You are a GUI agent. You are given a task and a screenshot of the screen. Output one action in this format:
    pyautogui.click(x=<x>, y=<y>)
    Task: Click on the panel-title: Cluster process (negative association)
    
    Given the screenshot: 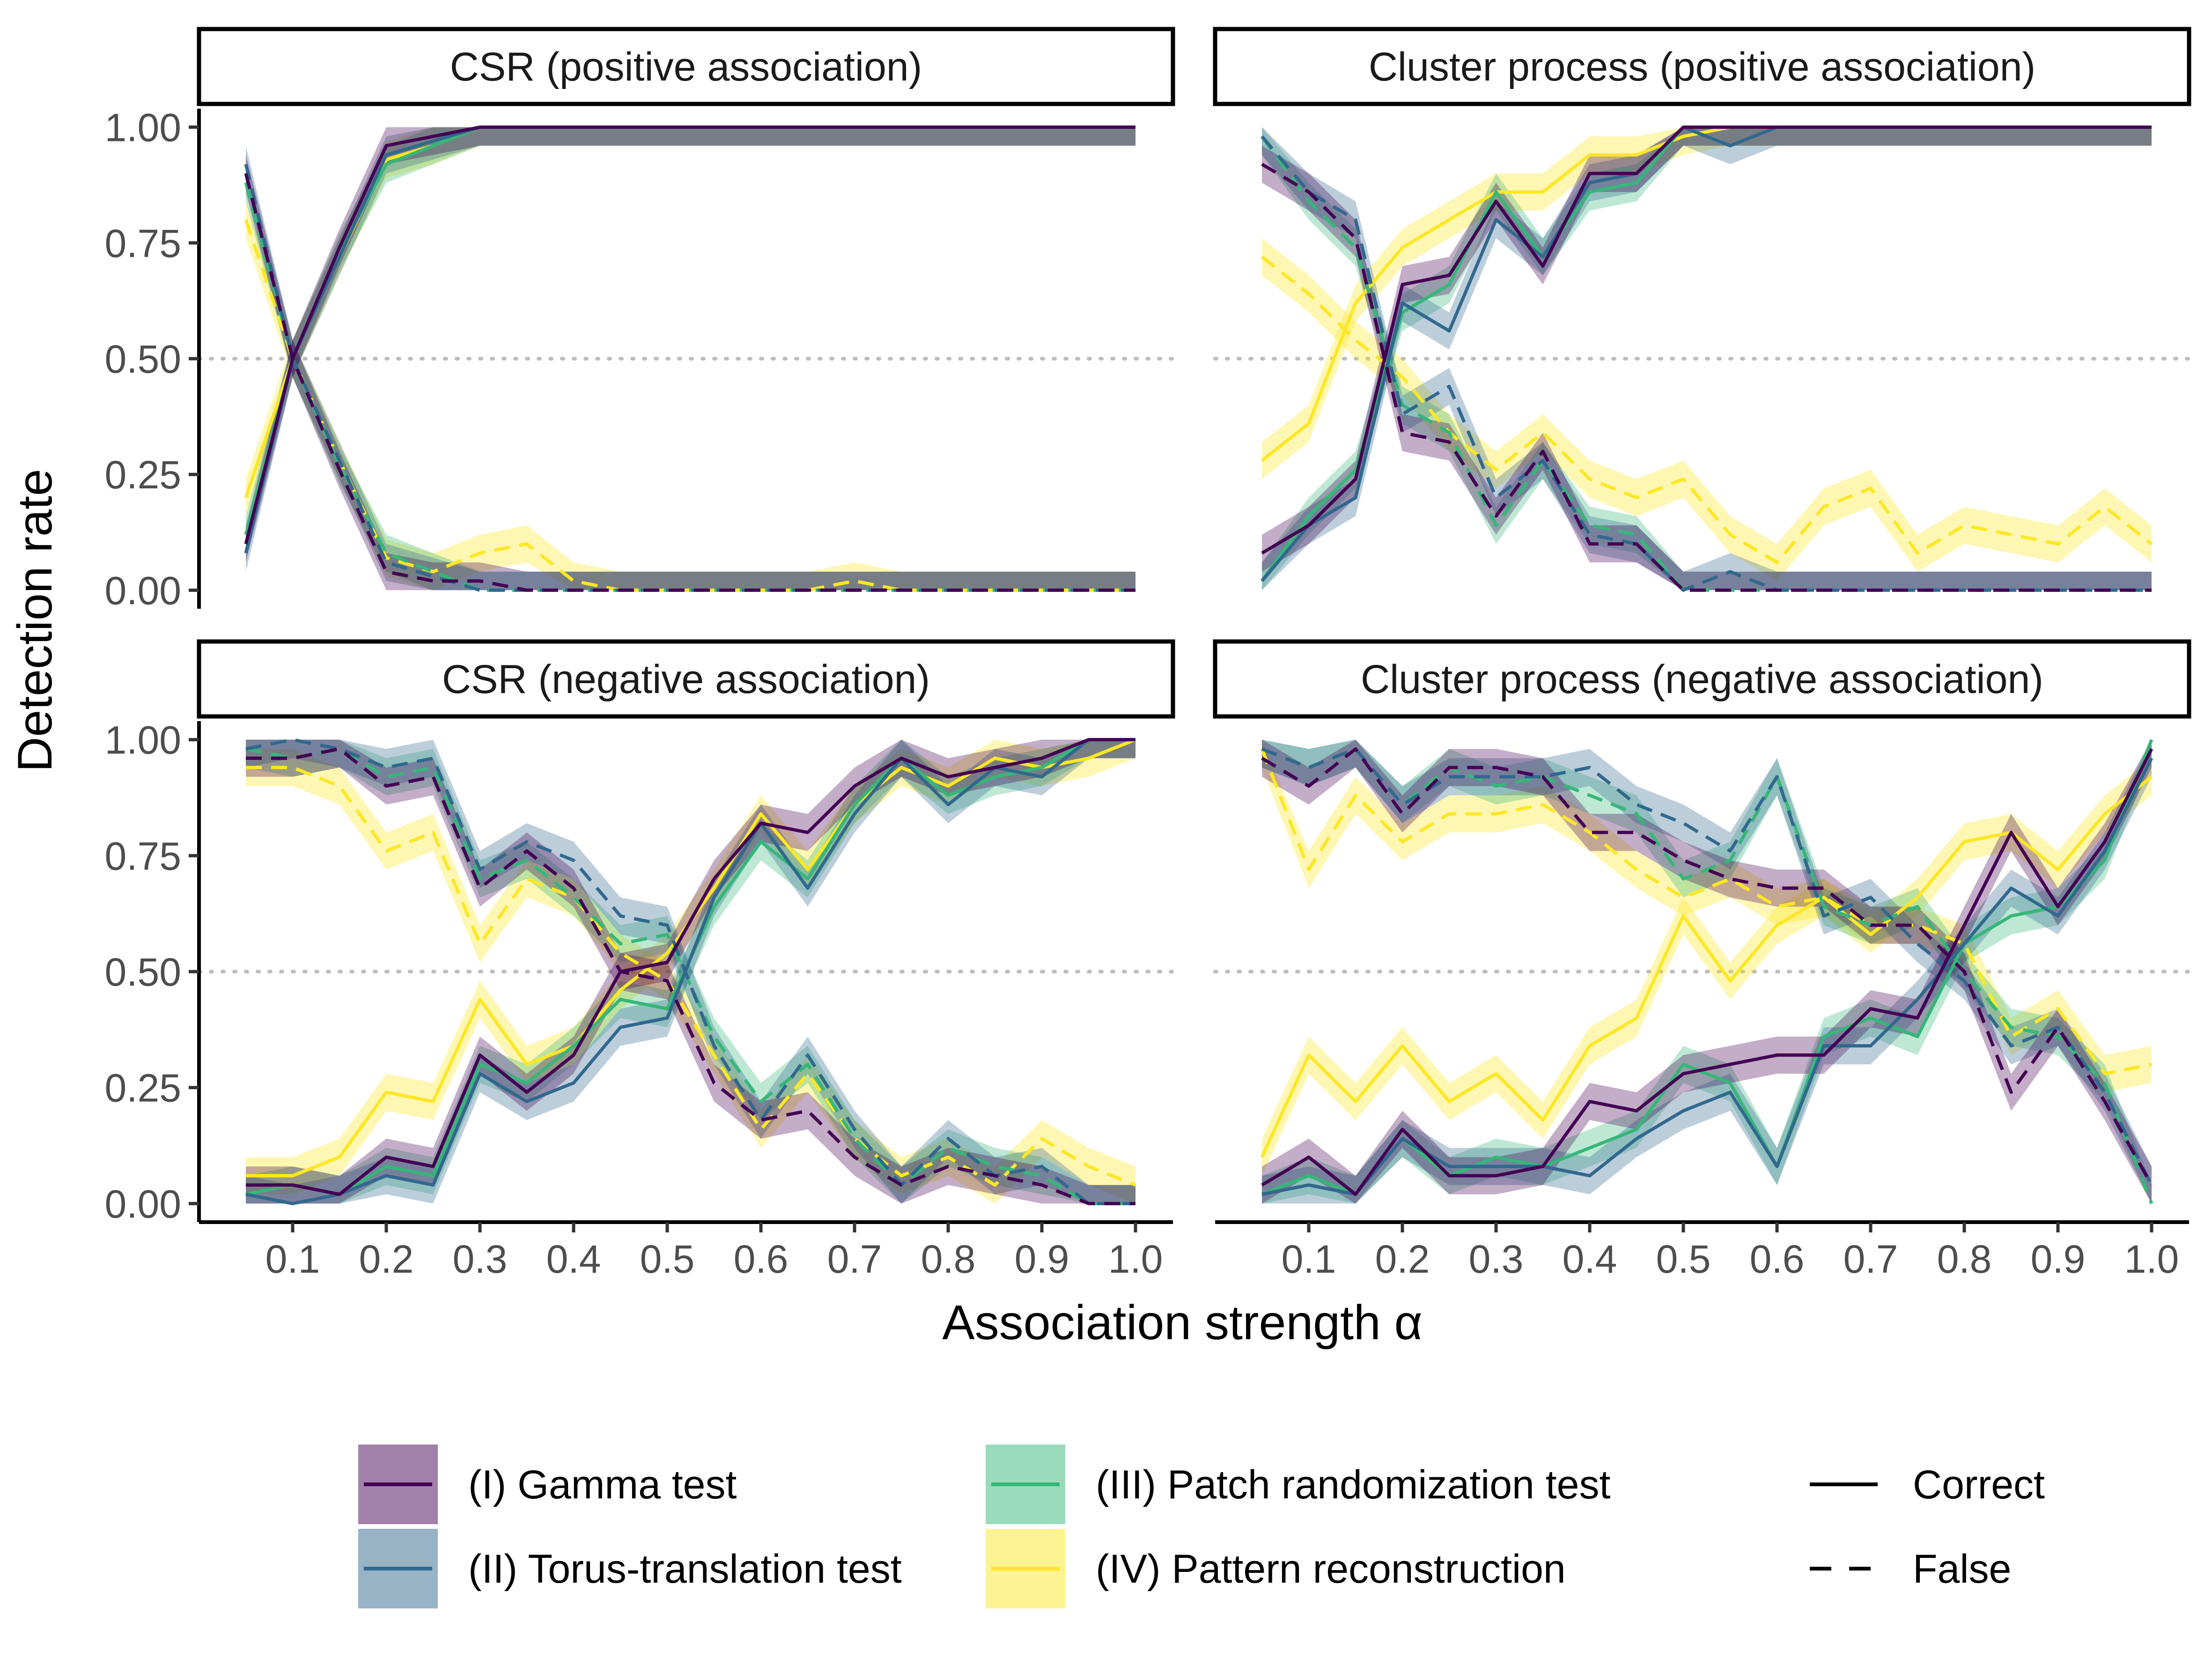 What is the action you would take?
    pyautogui.click(x=1702, y=679)
    